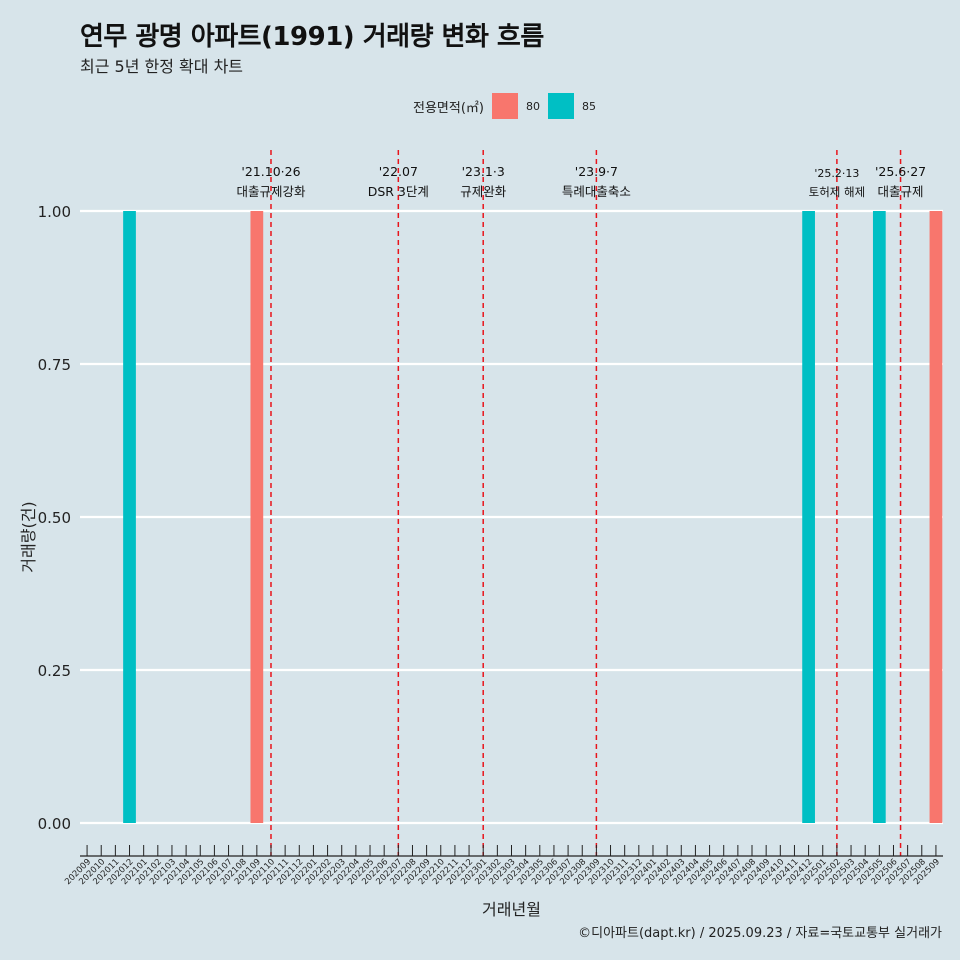 The height and width of the screenshot is (960, 960). I want to click on legend-label-85: 85, so click(588, 106).